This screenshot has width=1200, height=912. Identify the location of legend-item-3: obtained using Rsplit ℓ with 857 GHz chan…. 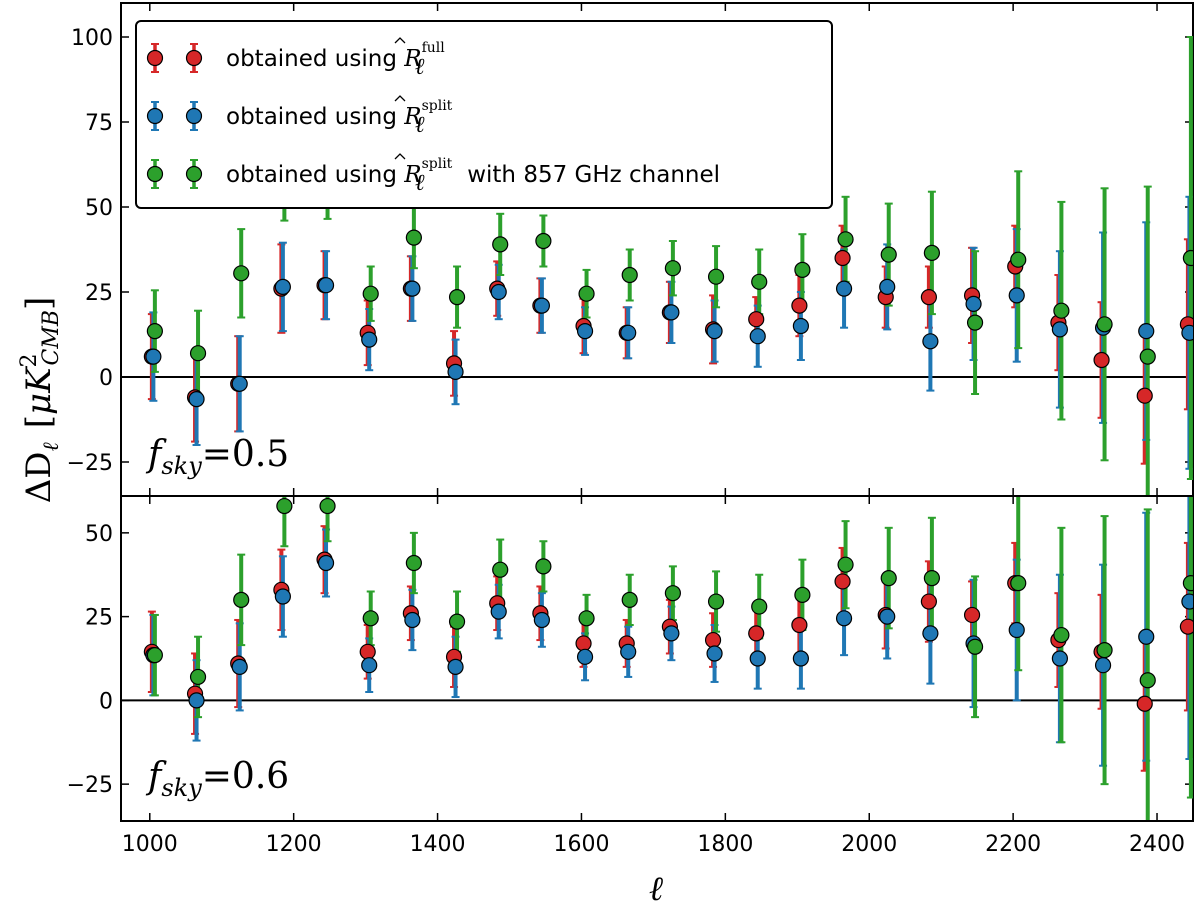
(433, 174).